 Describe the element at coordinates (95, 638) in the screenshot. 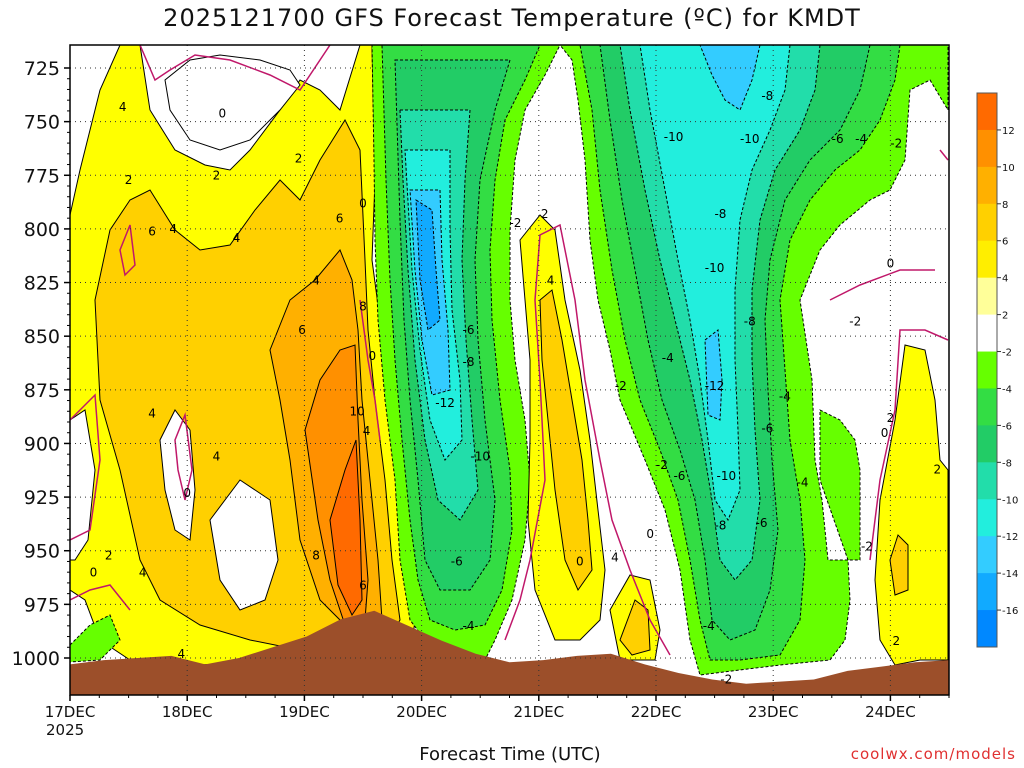

I see `cold-sliver-west` at that location.